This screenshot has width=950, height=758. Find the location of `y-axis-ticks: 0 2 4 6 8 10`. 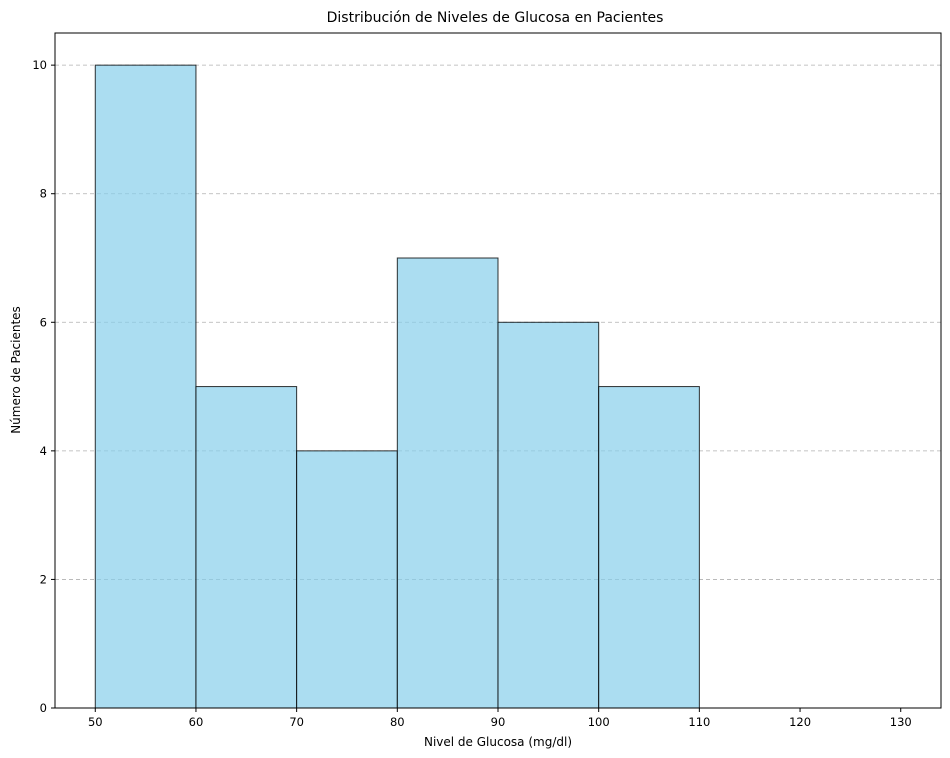

y-axis-ticks: 0 2 4 6 8 10 is located at coordinates (43, 386).